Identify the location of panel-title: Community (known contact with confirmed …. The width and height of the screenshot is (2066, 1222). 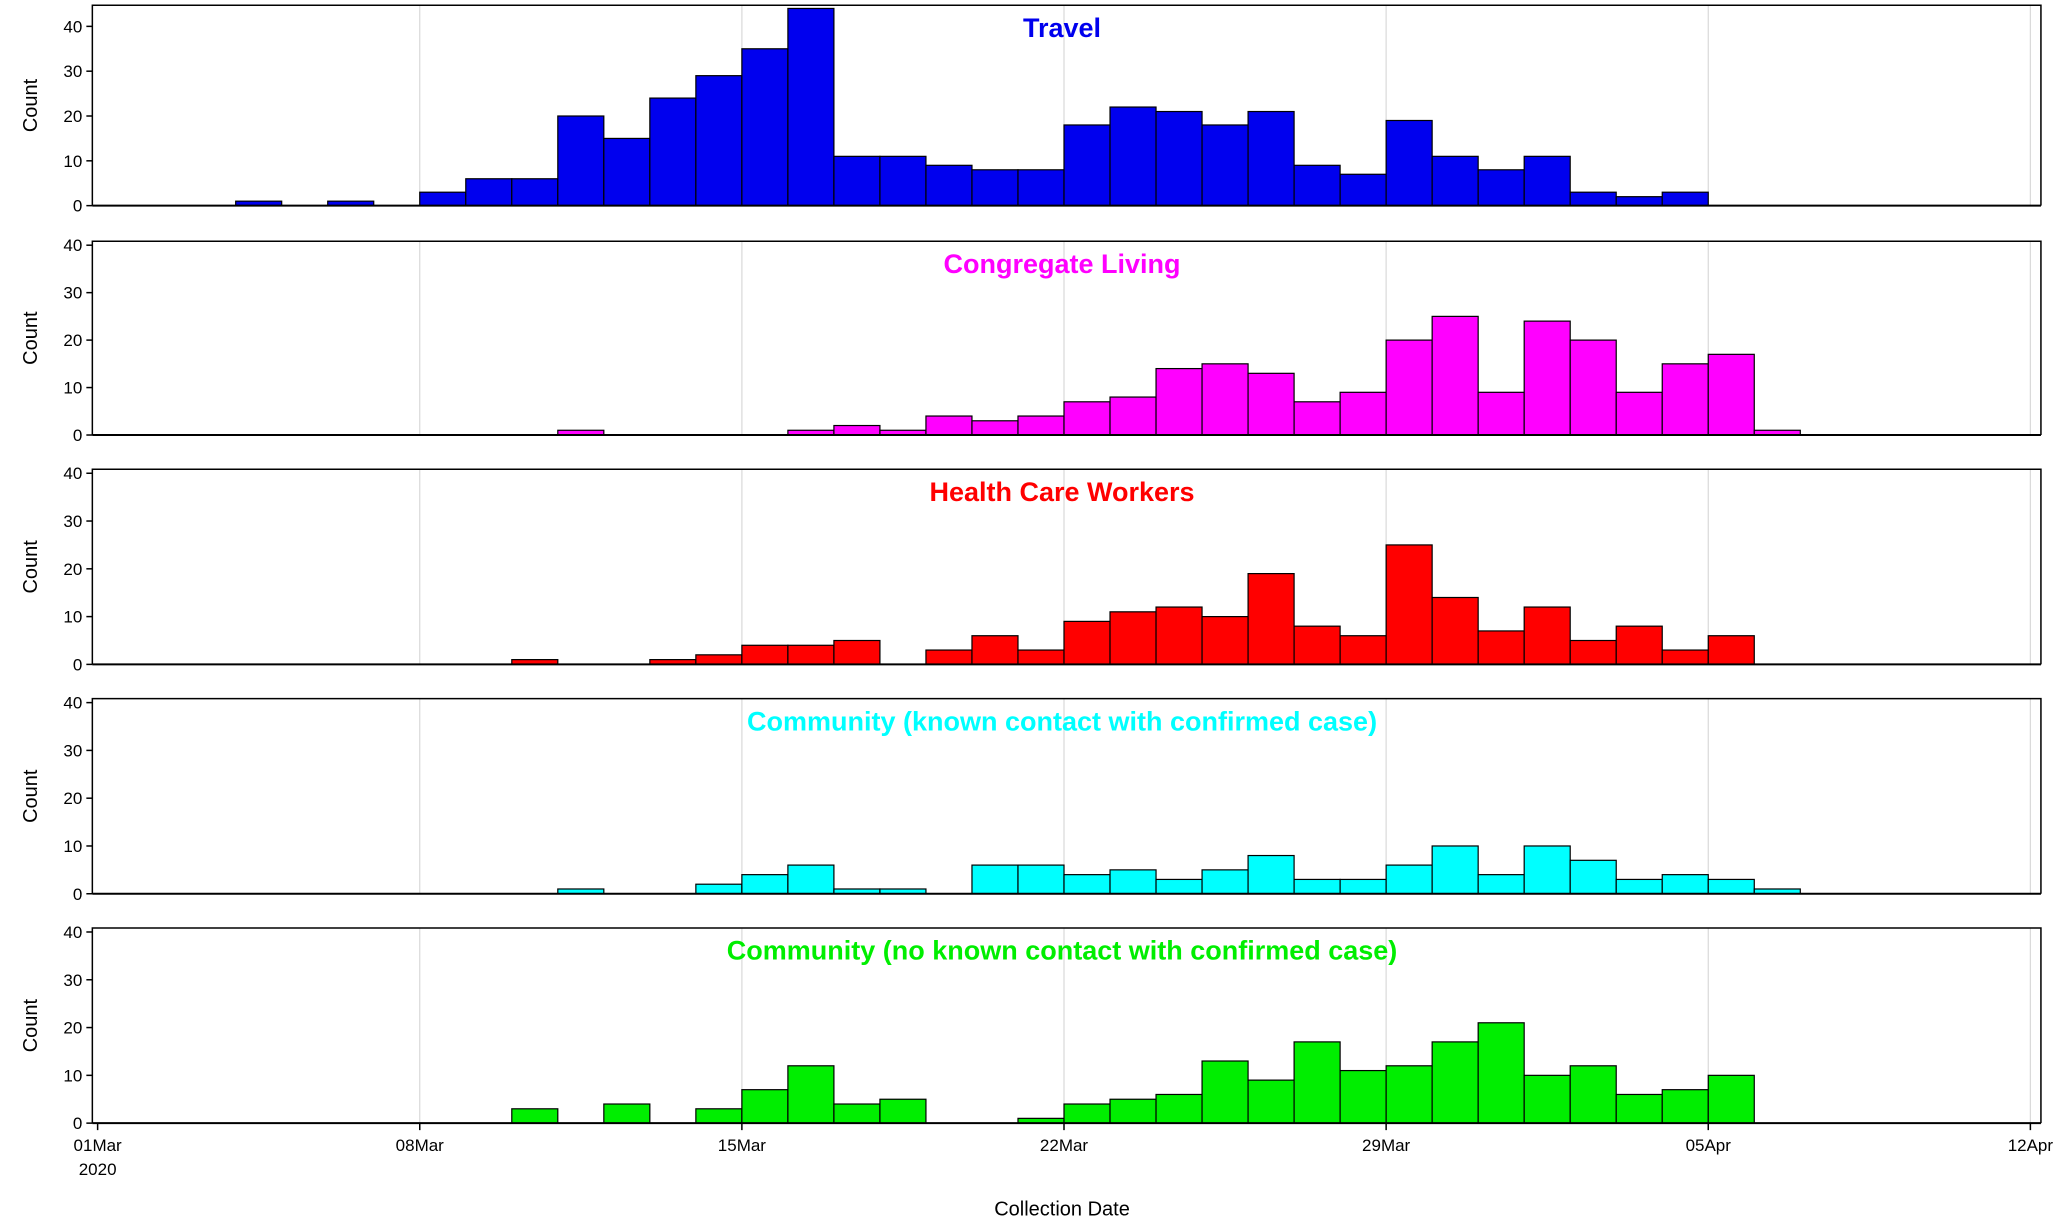
(1062, 721).